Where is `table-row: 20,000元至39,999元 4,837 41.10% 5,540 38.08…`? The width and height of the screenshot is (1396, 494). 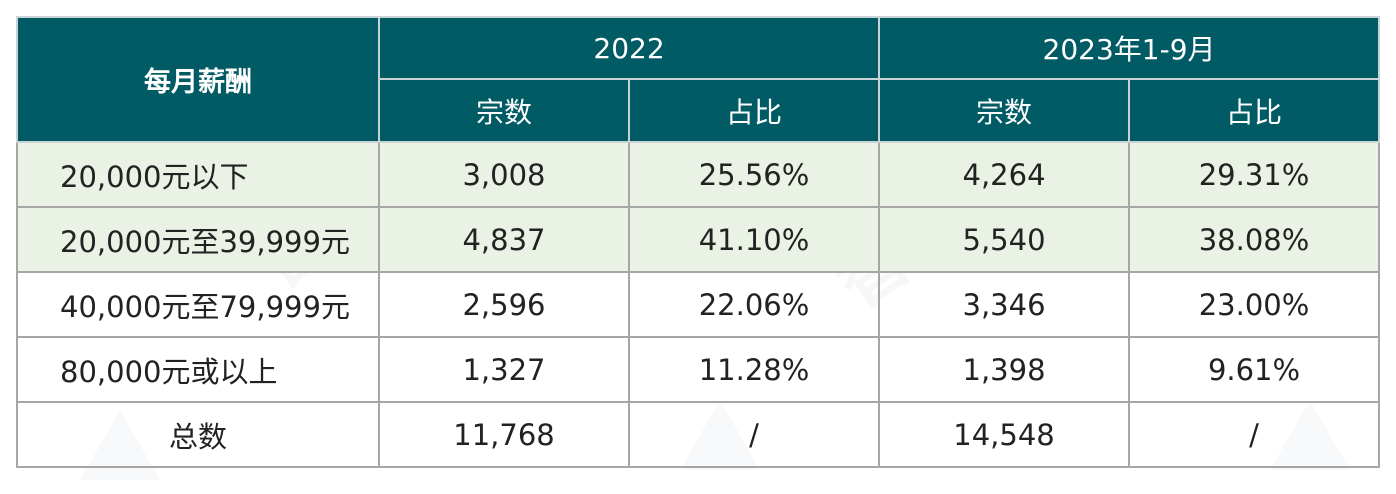 table-row: 20,000元至39,999元 4,837 41.10% 5,540 38.08… is located at coordinates (698, 239).